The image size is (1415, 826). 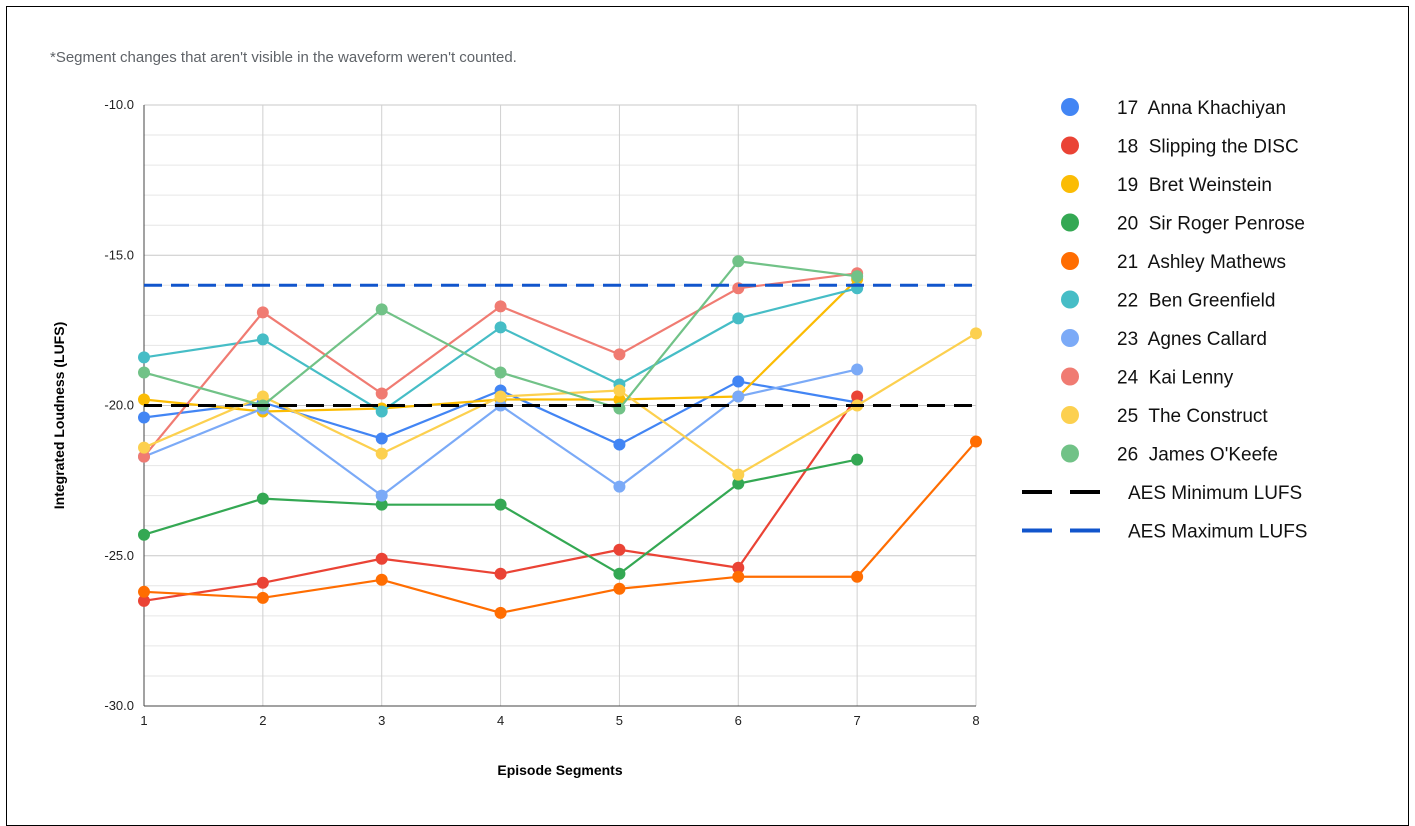 What do you see at coordinates (119, 104) in the screenshot?
I see `y-tick-label: -10.0` at bounding box center [119, 104].